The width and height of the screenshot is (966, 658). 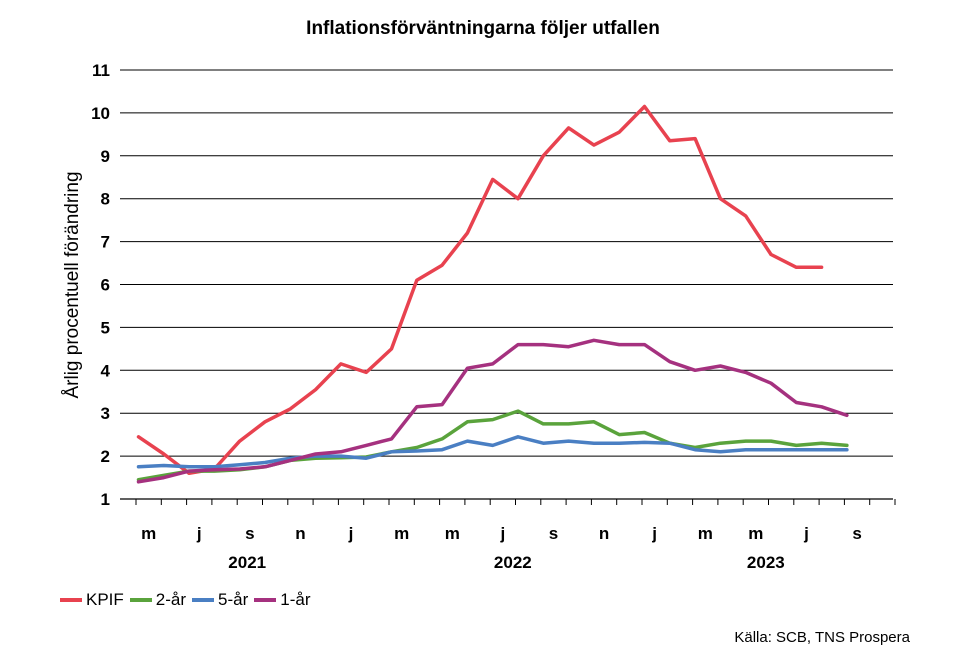 What do you see at coordinates (105, 599) in the screenshot?
I see `legend-label: KPIF` at bounding box center [105, 599].